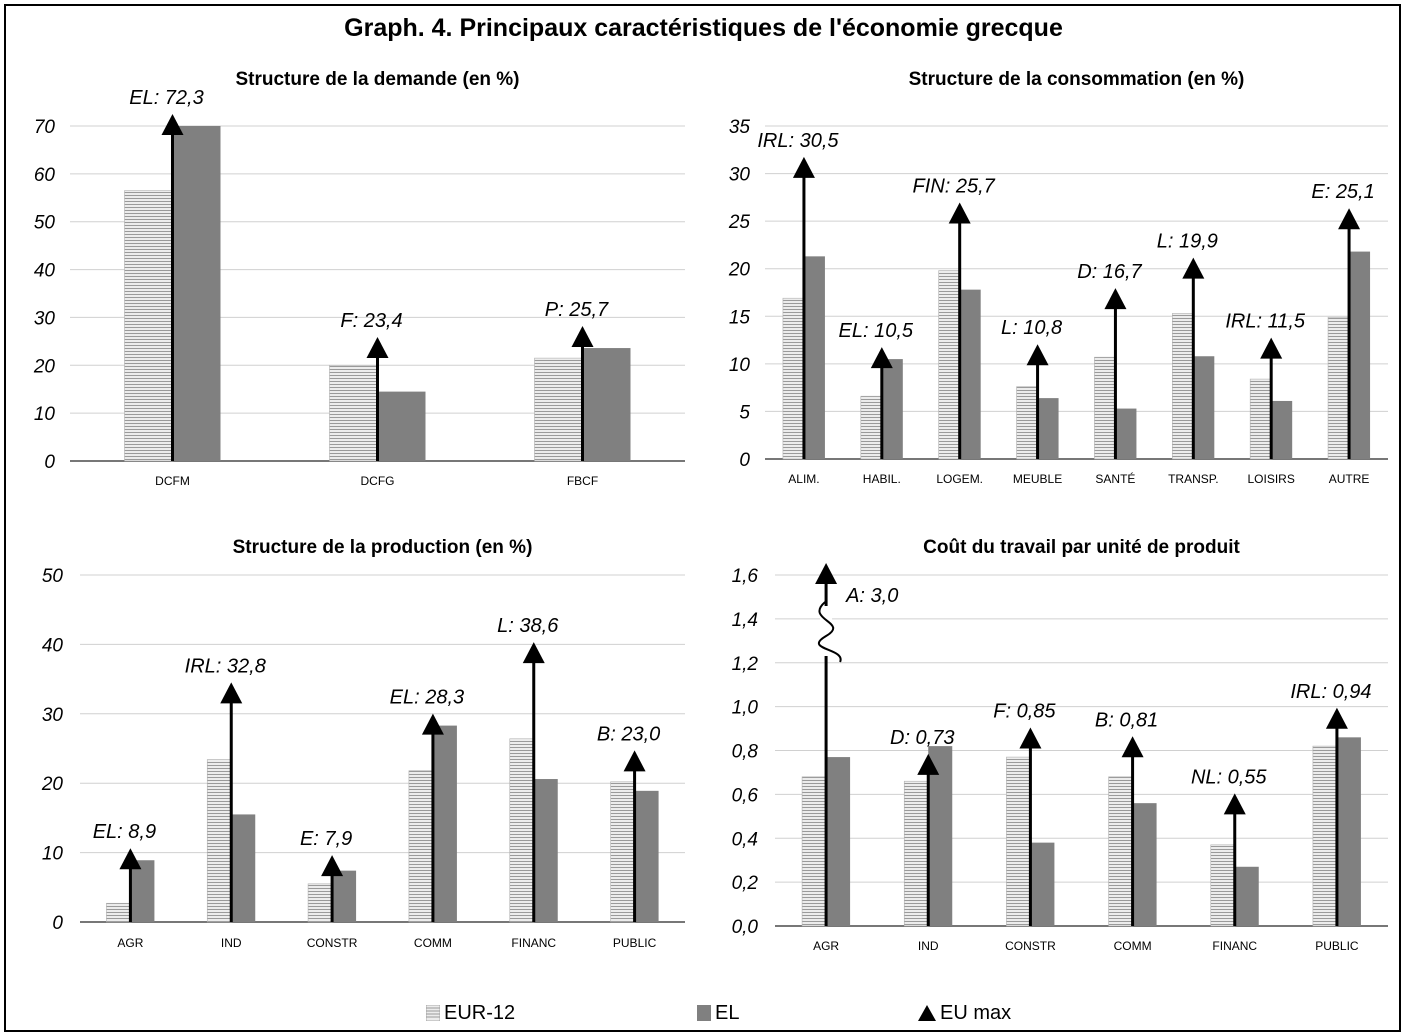 The height and width of the screenshot is (1034, 1407). I want to click on chart-title: Coût du travail par unité de produit, so click(1081, 547).